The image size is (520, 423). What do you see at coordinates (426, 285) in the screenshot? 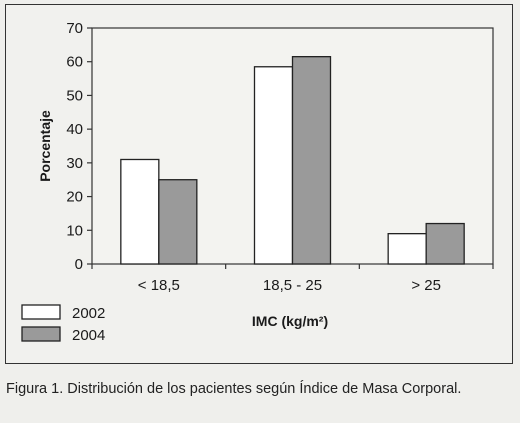
I see `x-category-label: > 25` at bounding box center [426, 285].